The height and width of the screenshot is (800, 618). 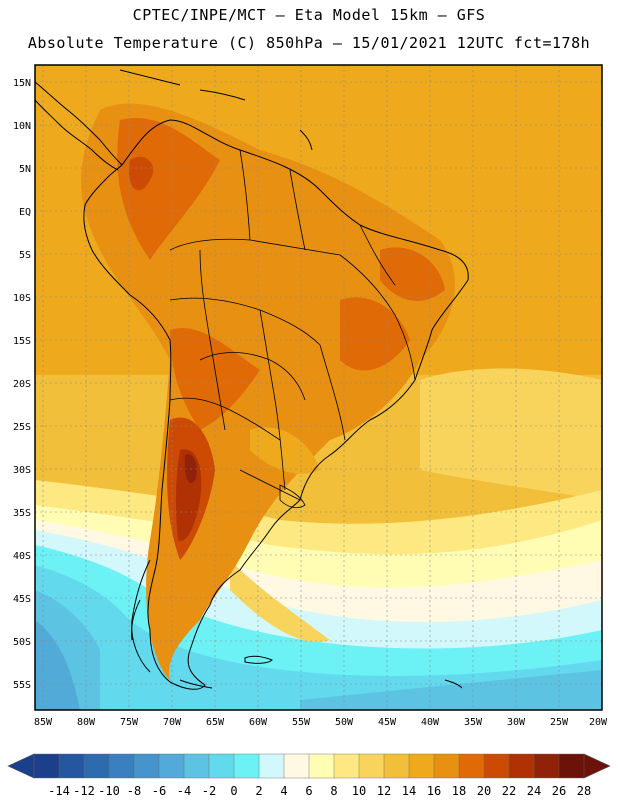 I want to click on lat-label: 25S, so click(x=22, y=427).